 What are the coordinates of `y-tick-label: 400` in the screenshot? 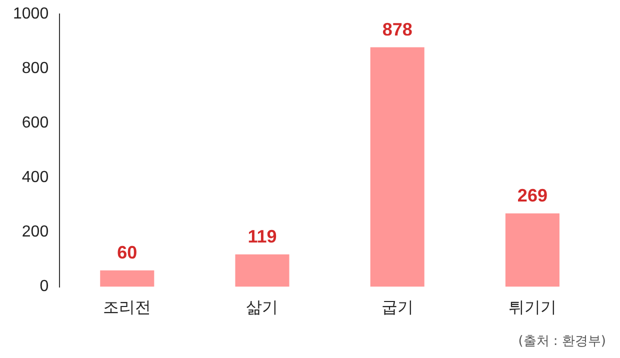 It's located at (35, 177).